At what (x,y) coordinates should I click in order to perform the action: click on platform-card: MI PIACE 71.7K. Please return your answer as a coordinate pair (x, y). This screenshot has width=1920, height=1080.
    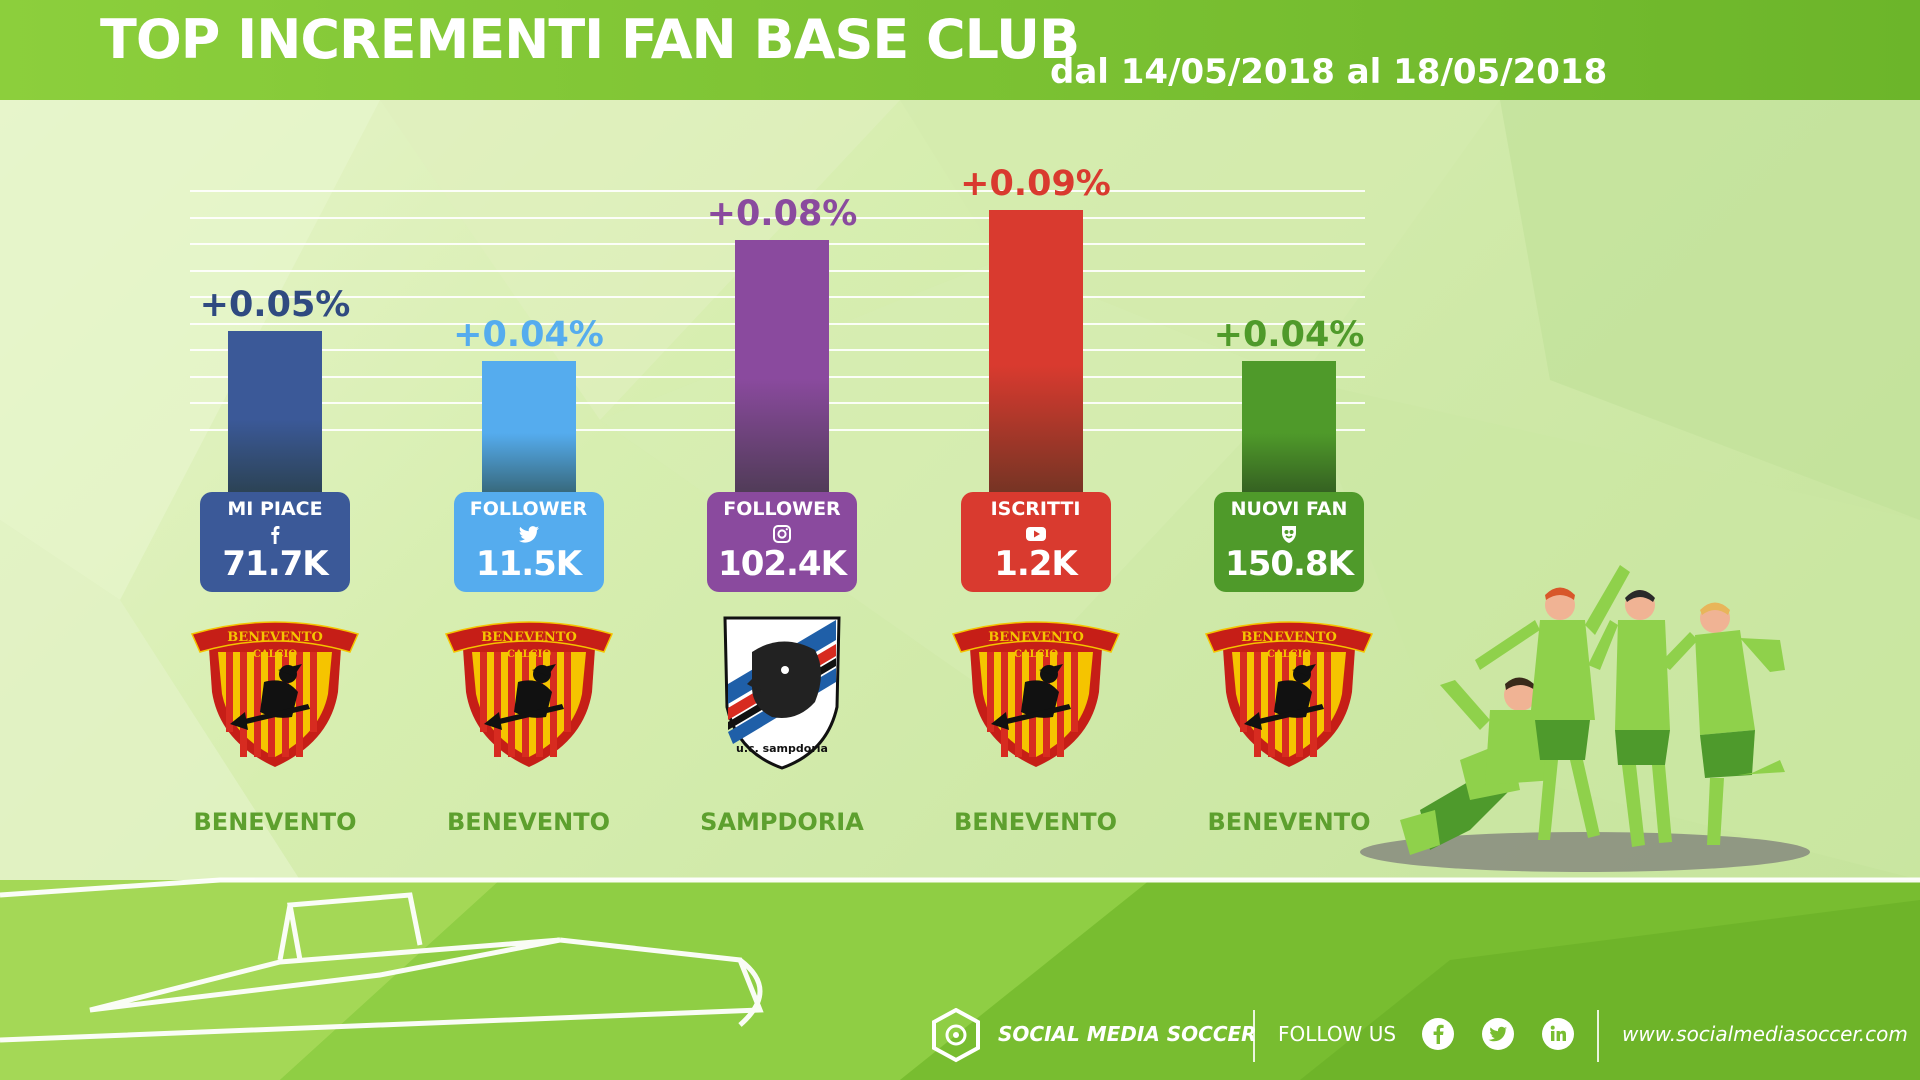
    Looking at the image, I should click on (275, 542).